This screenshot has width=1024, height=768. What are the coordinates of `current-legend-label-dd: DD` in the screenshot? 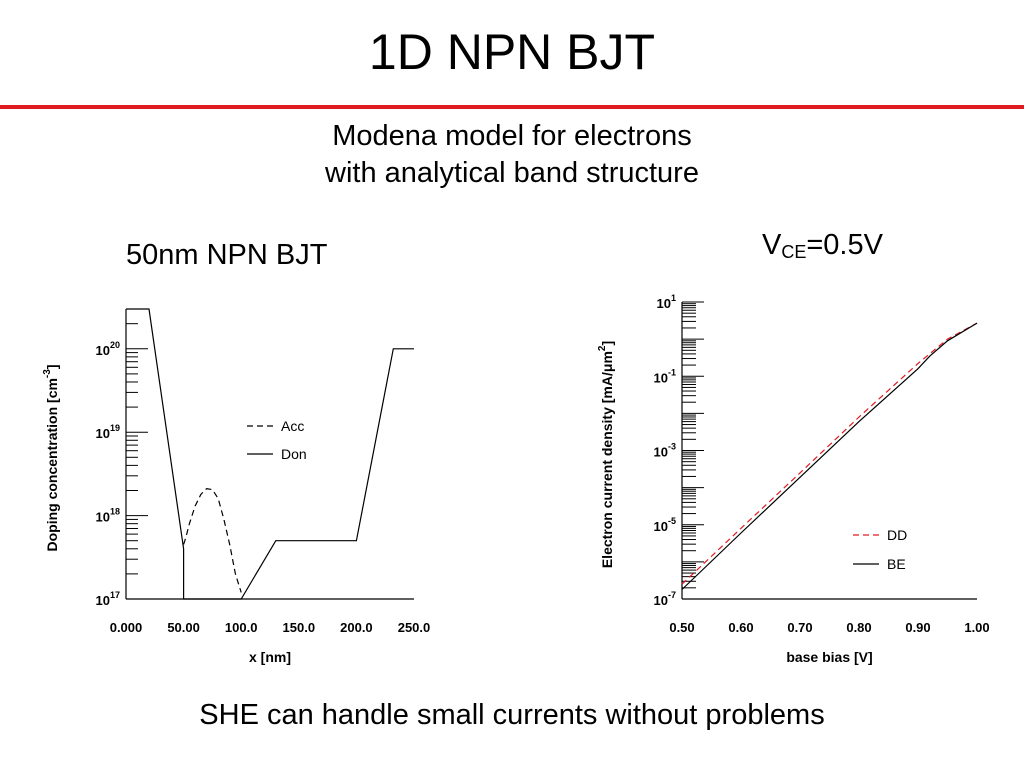 It's located at (897, 535).